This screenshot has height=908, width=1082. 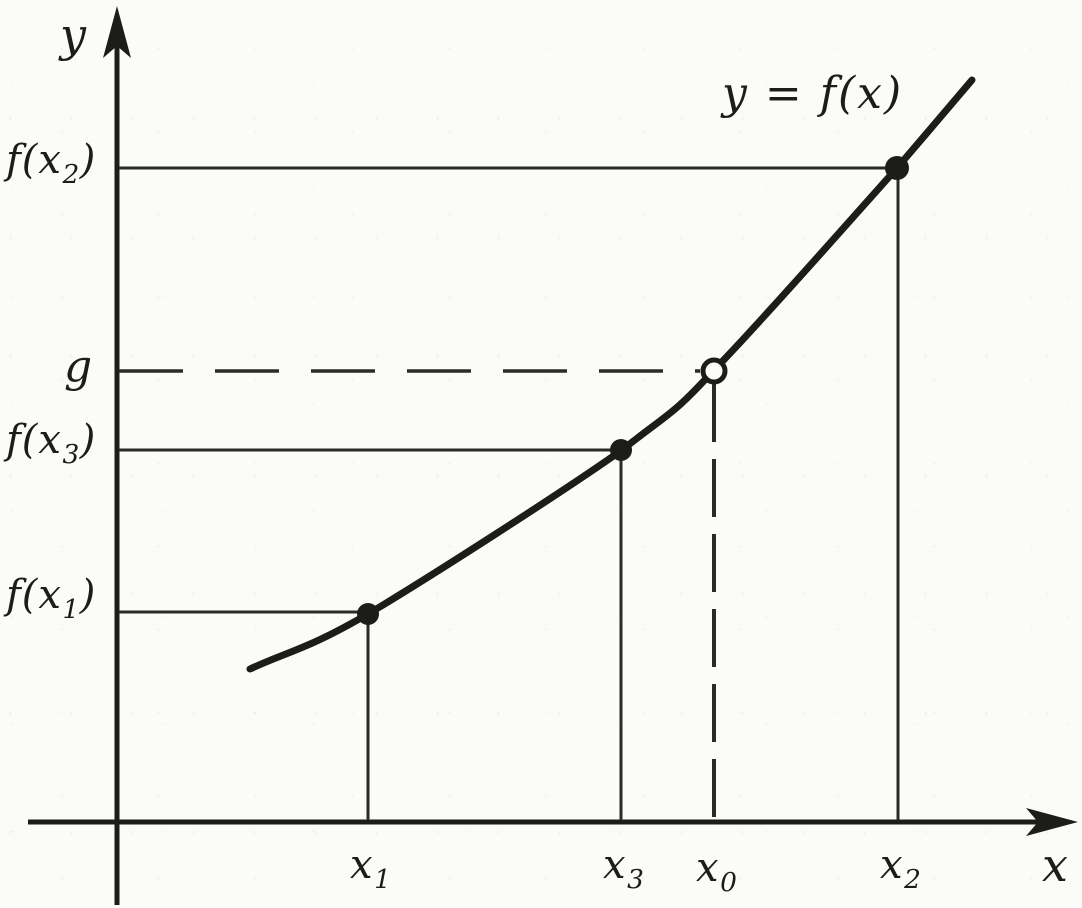 I want to click on label-x0: x0, so click(x=717, y=872).